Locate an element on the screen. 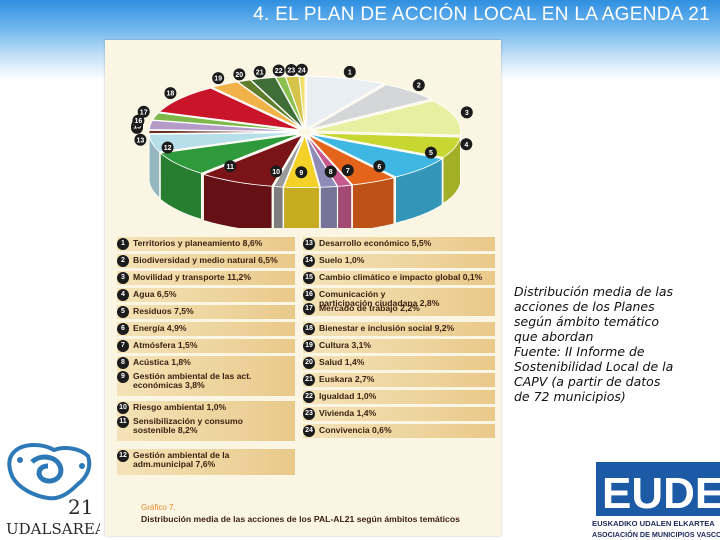 The height and width of the screenshot is (540, 720). figure-caption-number: Gráfico 7. is located at coordinates (158, 507).